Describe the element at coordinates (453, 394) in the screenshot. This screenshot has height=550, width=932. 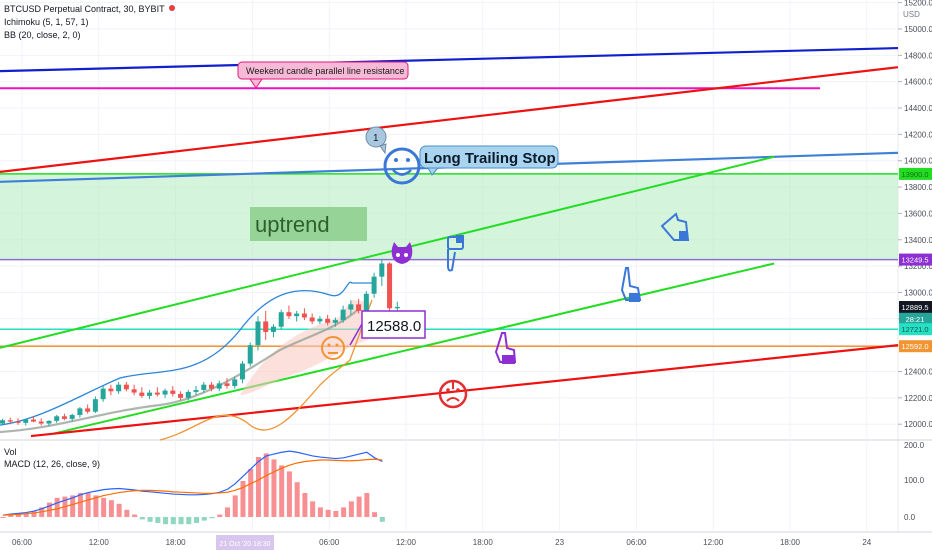
I see `frown-face-icon` at that location.